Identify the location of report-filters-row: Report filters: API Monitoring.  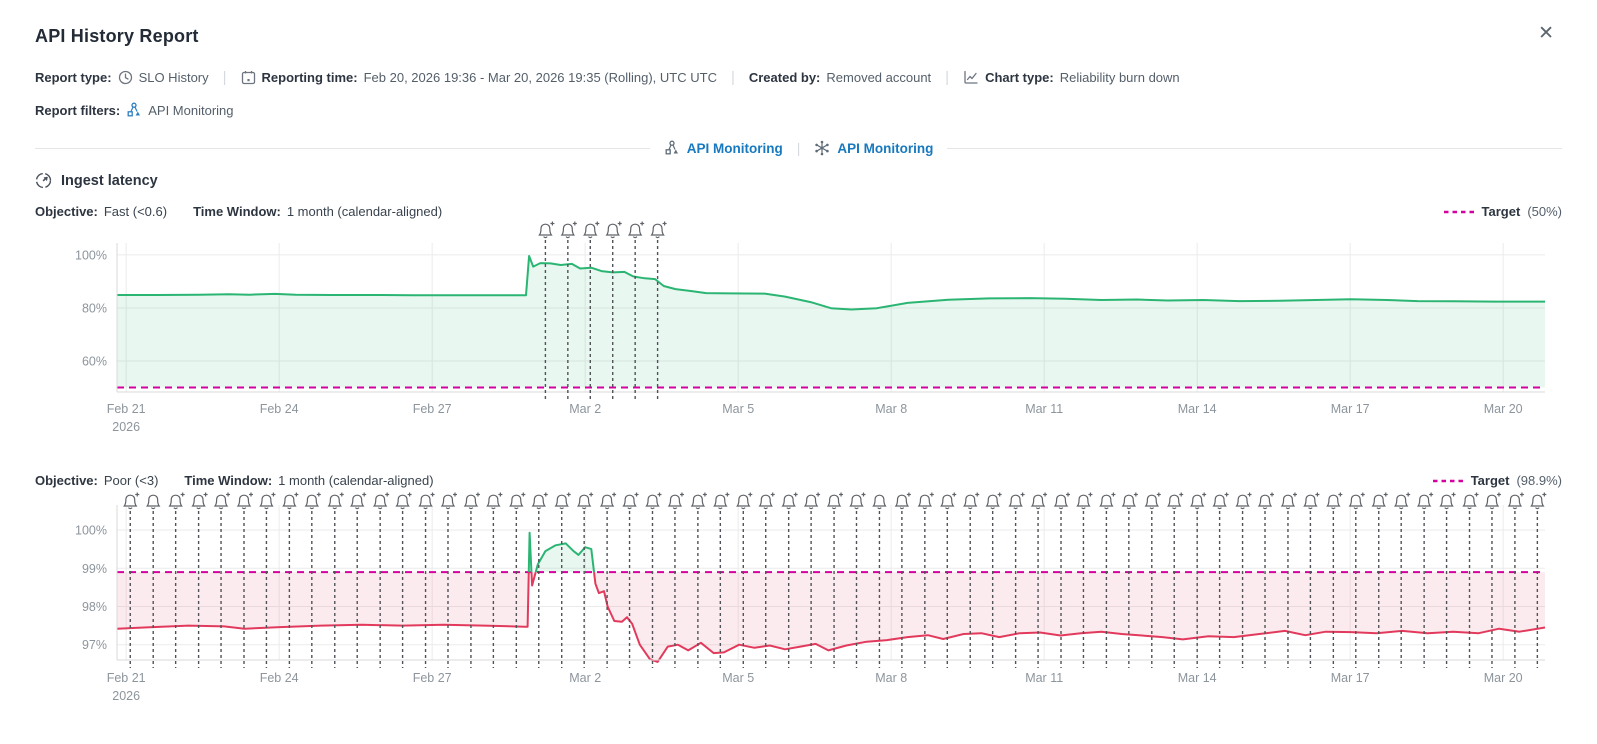
(798, 110).